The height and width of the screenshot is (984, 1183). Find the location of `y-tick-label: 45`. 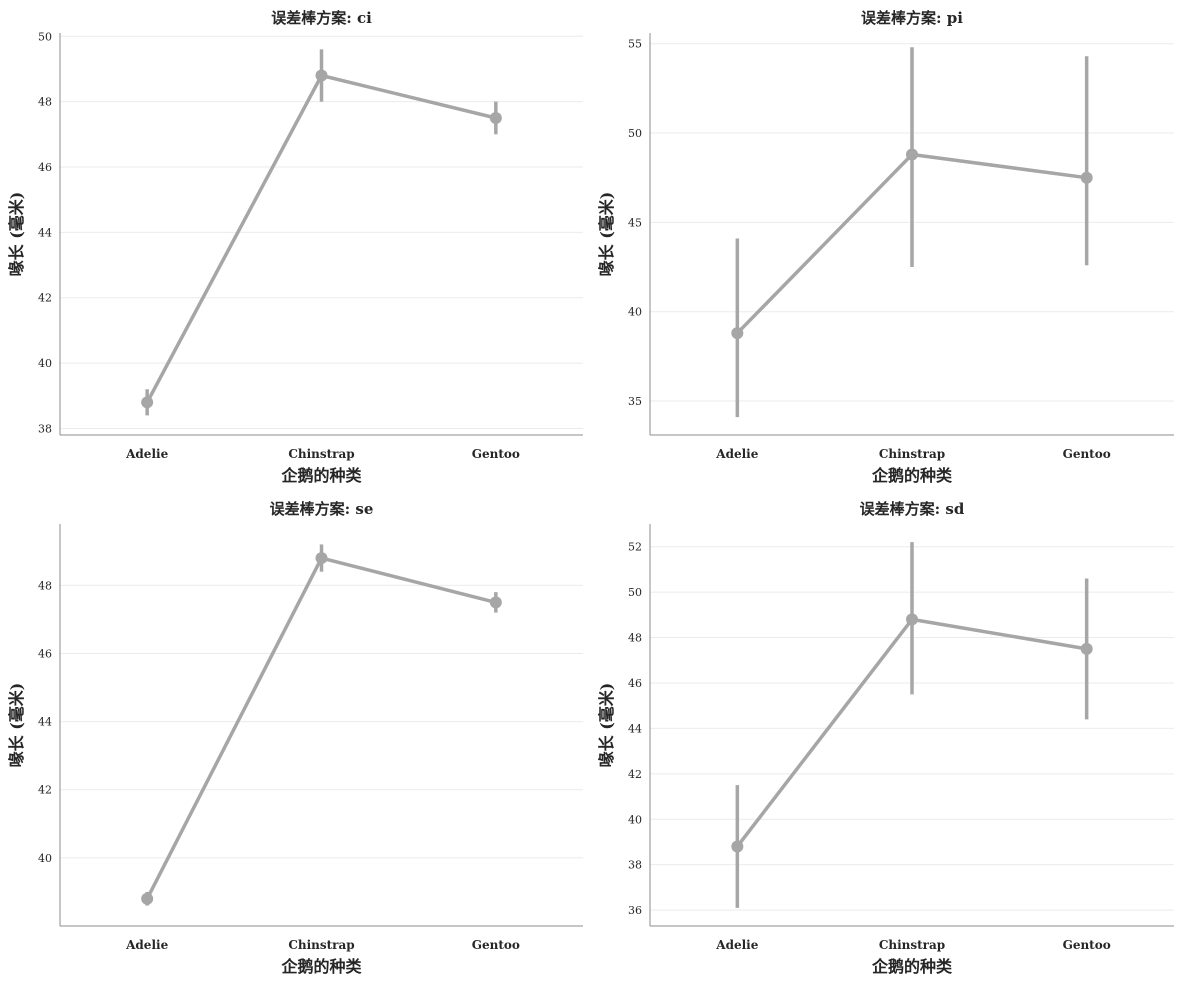

y-tick-label: 45 is located at coordinates (635, 222).